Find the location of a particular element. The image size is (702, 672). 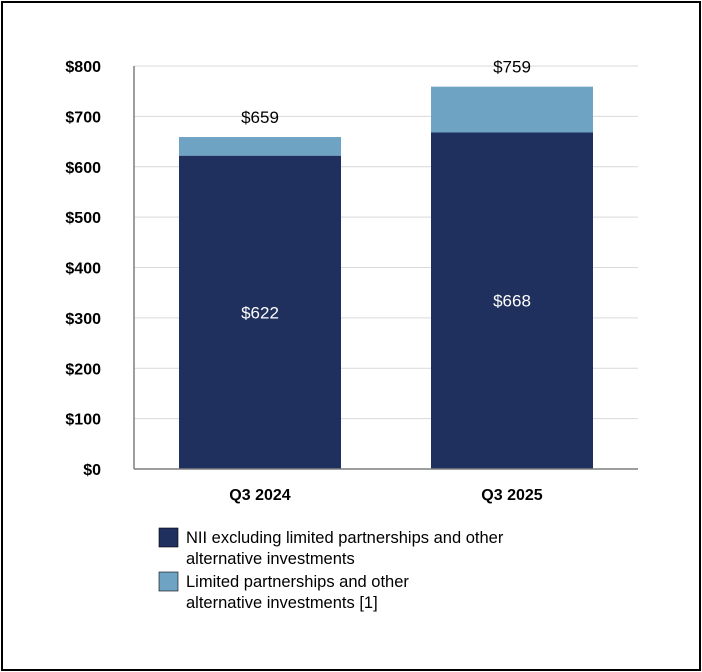

y-tick-label: $400 is located at coordinates (83, 269).